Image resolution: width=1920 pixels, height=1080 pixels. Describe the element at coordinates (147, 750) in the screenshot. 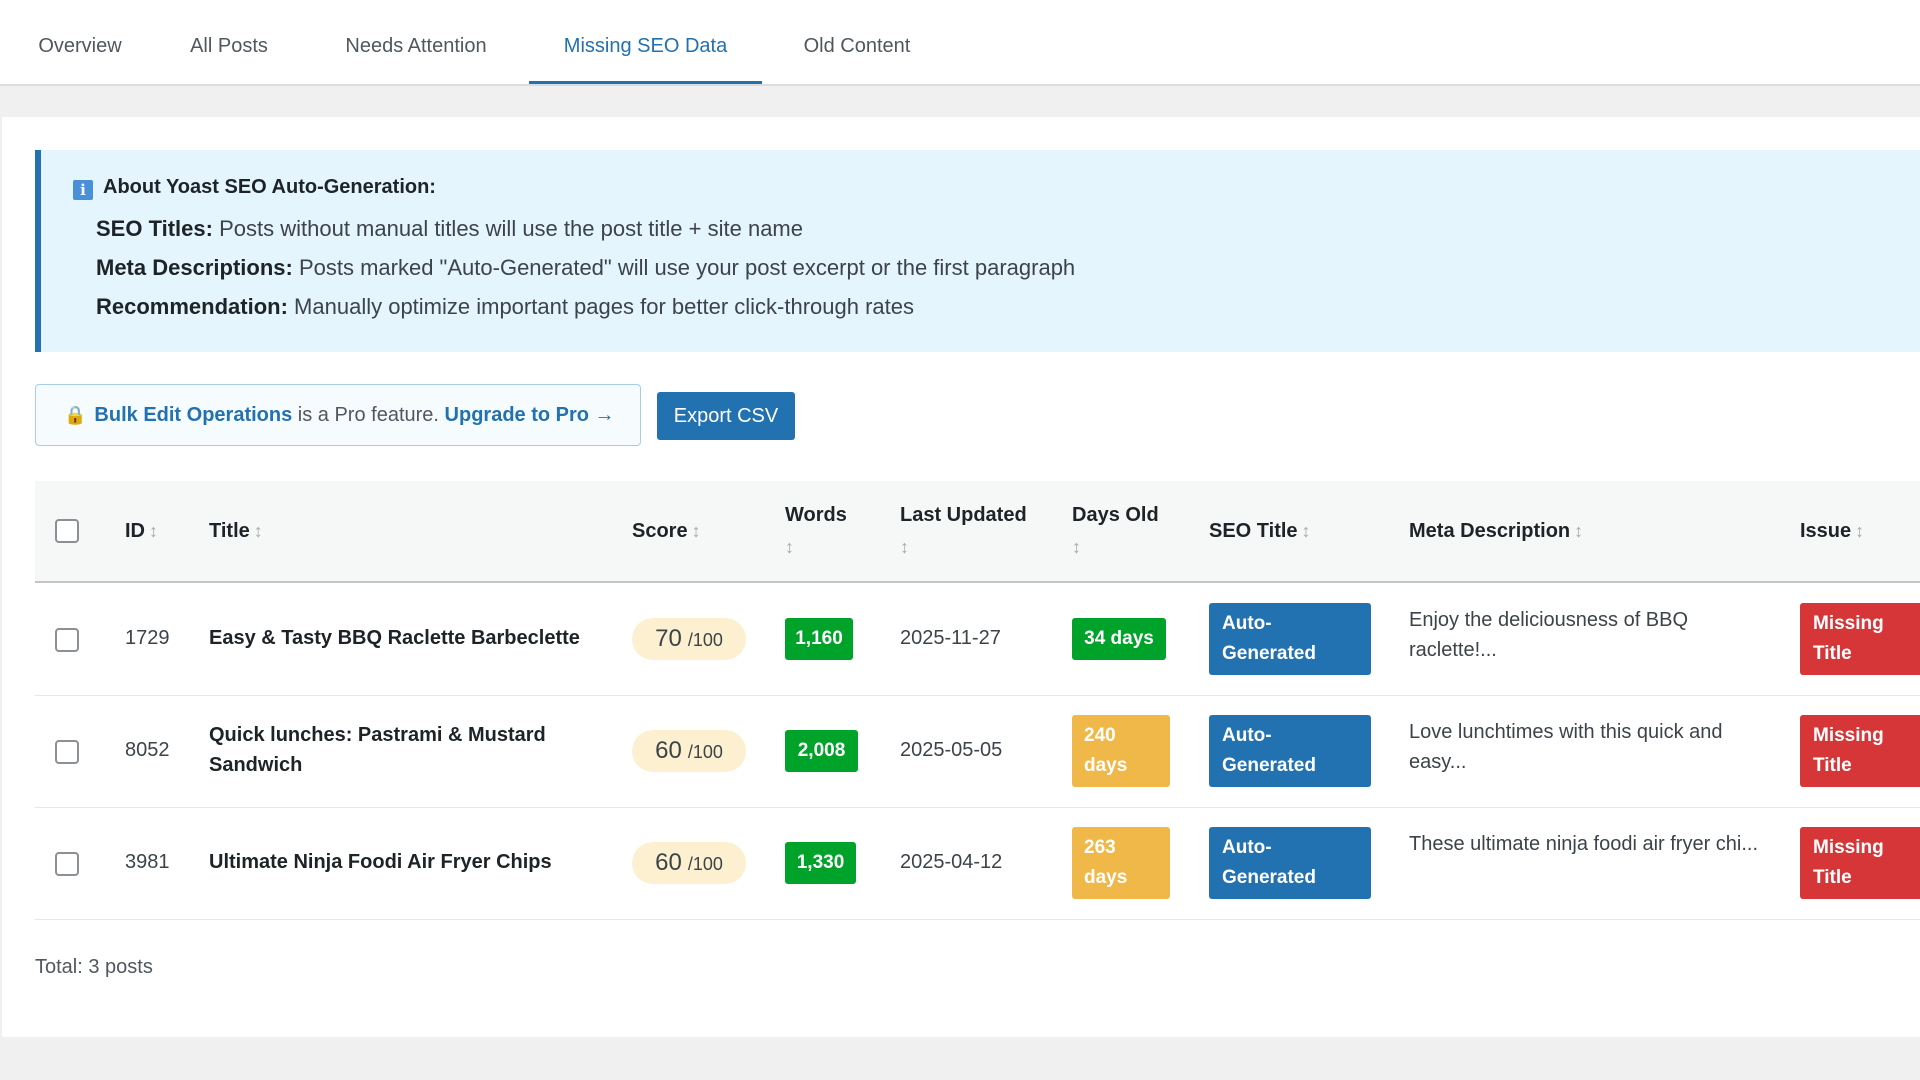

I see `post-id: 8052` at that location.